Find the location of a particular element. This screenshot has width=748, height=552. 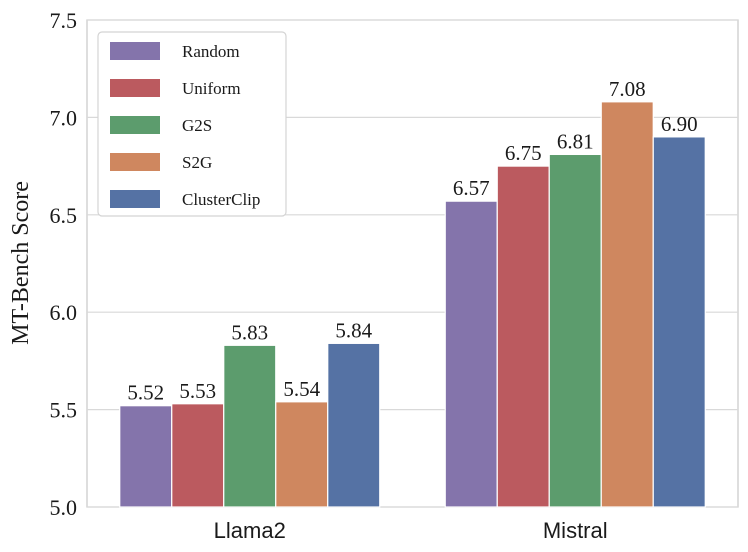

value-label: 7.08 is located at coordinates (627, 89).